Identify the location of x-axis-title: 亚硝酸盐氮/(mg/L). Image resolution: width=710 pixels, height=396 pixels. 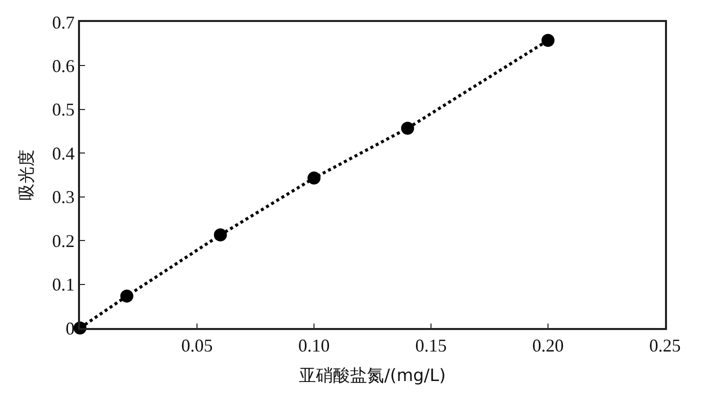
(372, 376).